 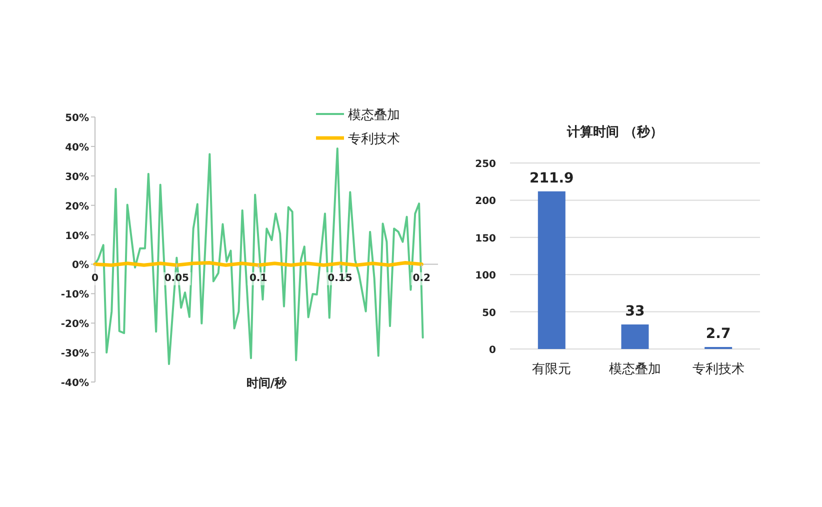 I want to click on y-tick-label: 40%, so click(x=77, y=148).